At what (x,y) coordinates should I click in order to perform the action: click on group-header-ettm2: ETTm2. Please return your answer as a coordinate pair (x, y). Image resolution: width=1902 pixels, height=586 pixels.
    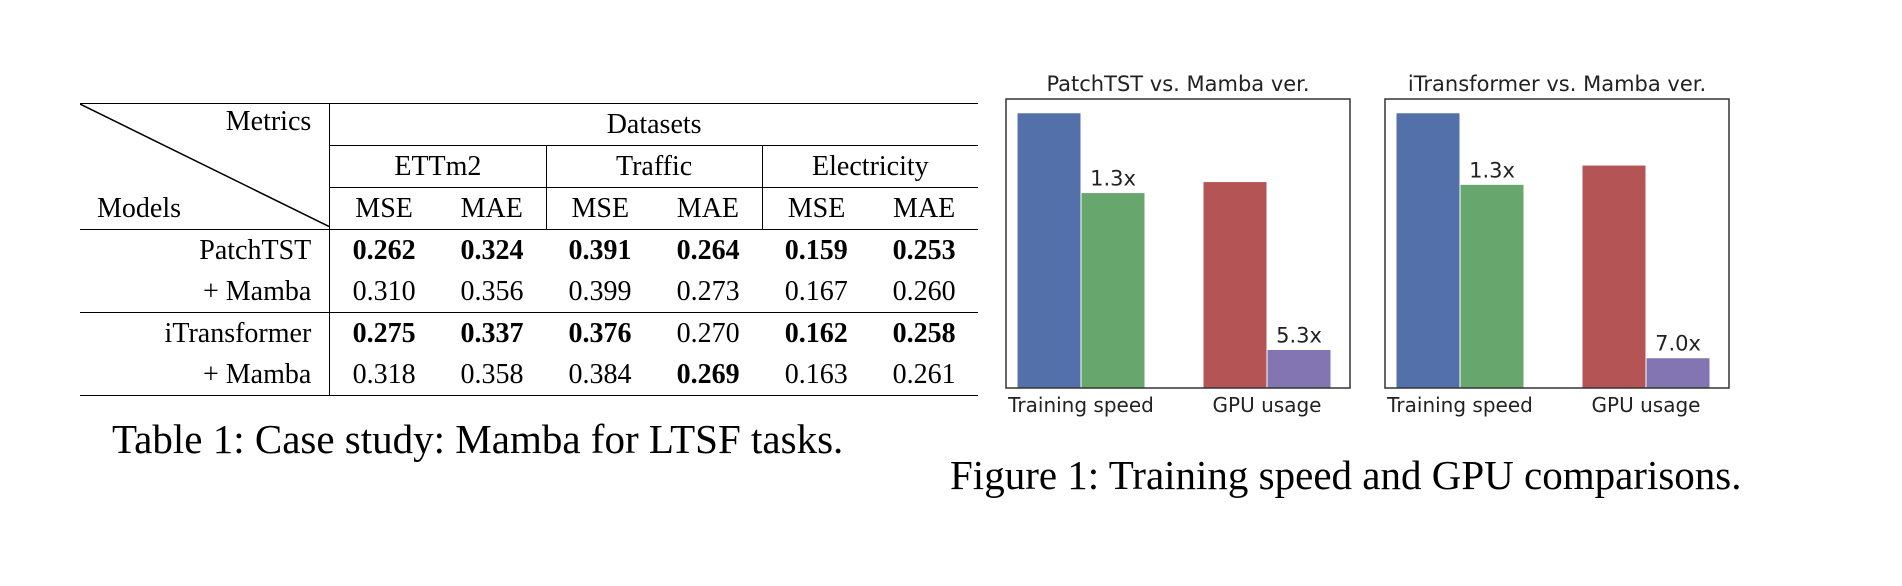
    Looking at the image, I should click on (438, 166).